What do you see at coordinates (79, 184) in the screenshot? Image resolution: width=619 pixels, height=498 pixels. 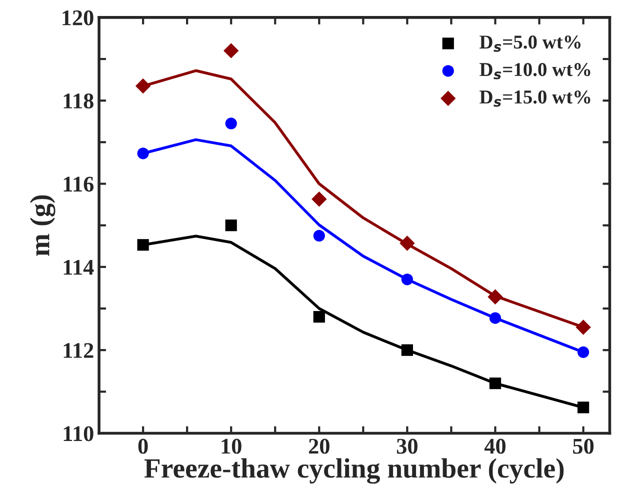 I see `y-tick-label: 116` at bounding box center [79, 184].